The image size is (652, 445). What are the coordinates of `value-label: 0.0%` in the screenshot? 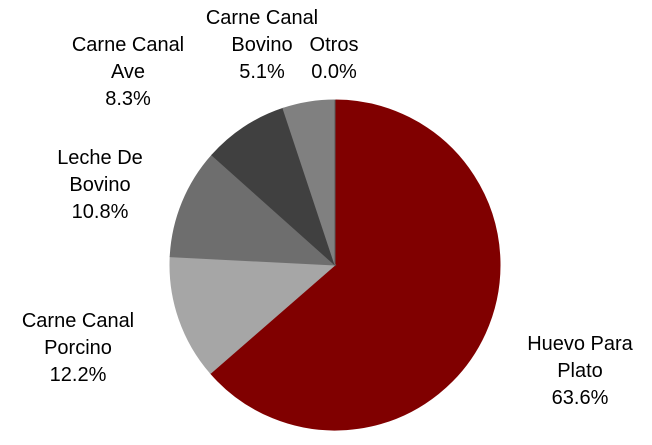 It's located at (334, 72).